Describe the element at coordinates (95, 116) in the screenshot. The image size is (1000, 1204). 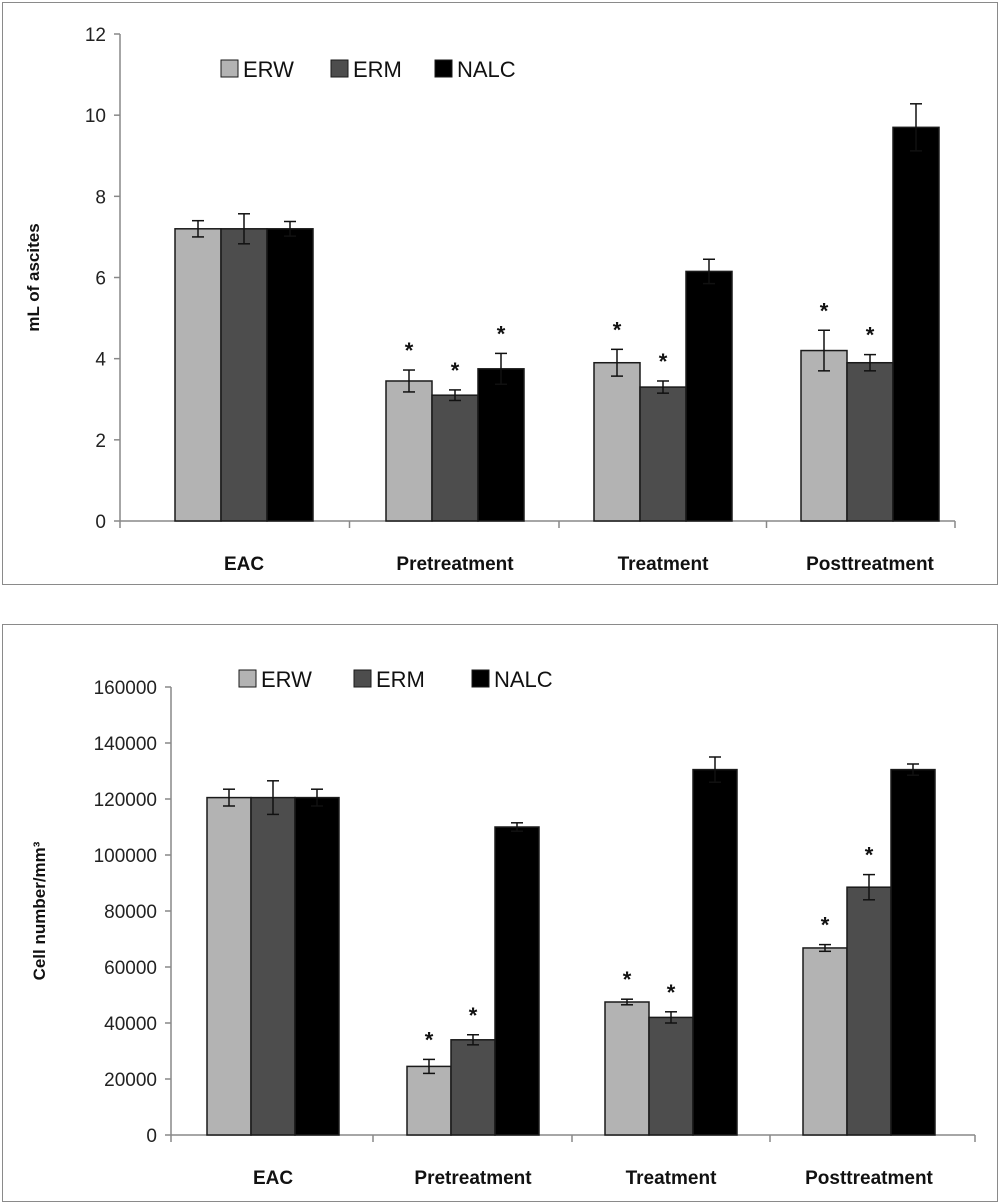
I see `y-tick-label: 10` at that location.